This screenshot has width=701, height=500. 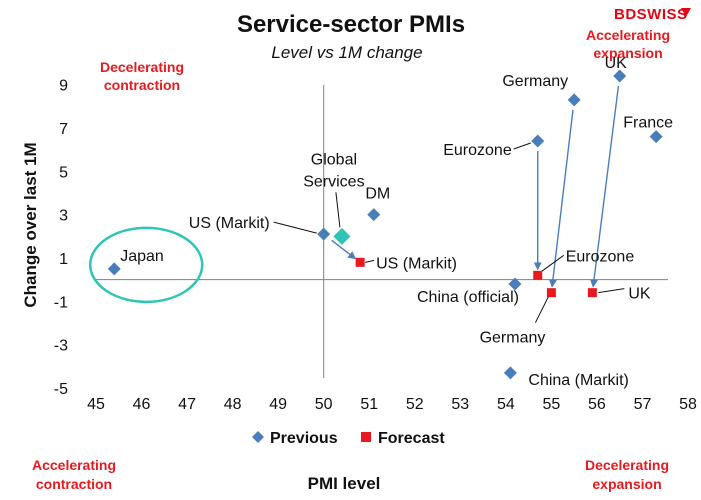 What do you see at coordinates (63, 216) in the screenshot?
I see `y-tick-label: 3` at bounding box center [63, 216].